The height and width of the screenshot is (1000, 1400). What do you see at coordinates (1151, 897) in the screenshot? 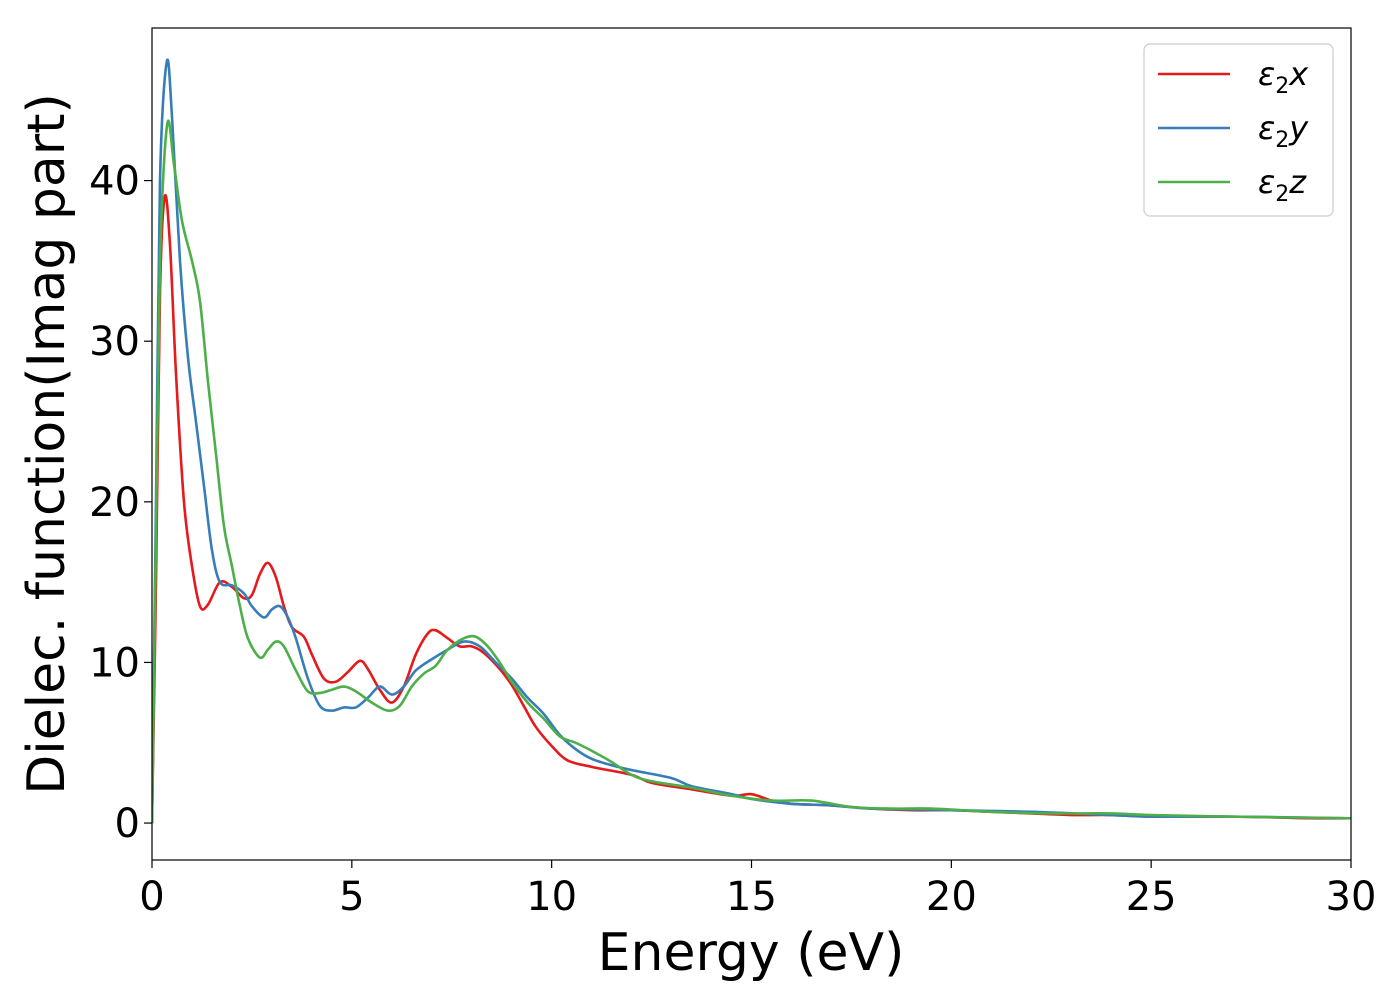
I see `x-tick-label: 25` at bounding box center [1151, 897].